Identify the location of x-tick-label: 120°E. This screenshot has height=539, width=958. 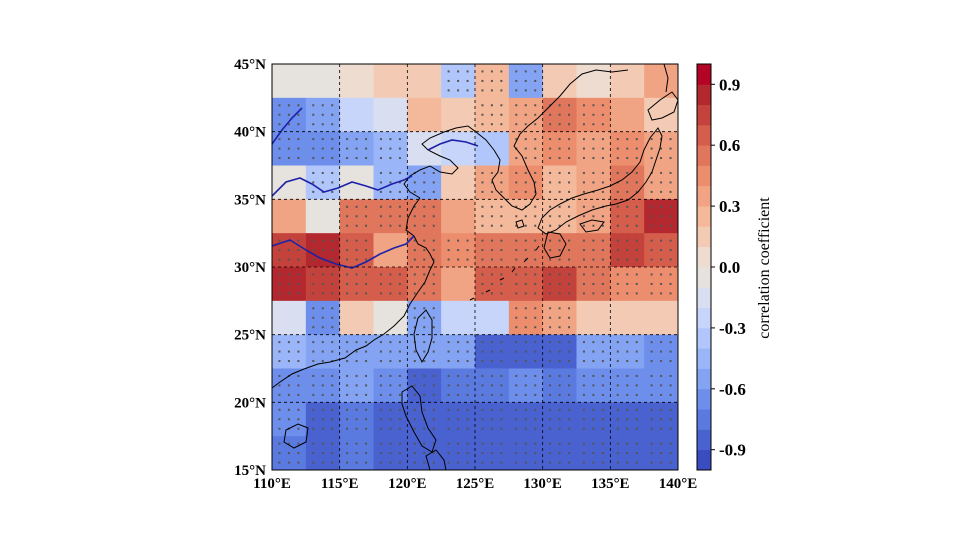
(407, 484).